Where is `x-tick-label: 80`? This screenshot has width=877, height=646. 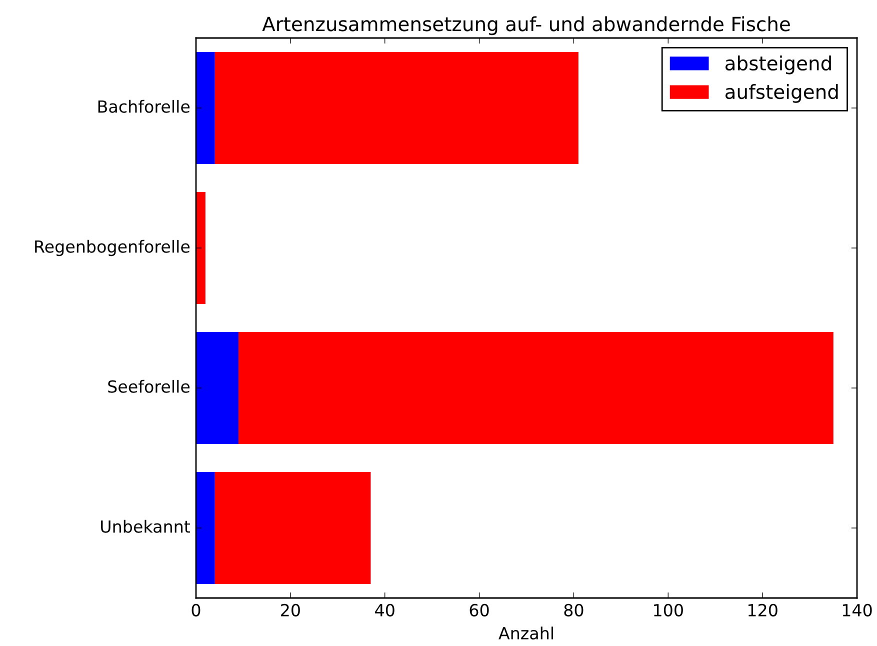 x-tick-label: 80 is located at coordinates (574, 610).